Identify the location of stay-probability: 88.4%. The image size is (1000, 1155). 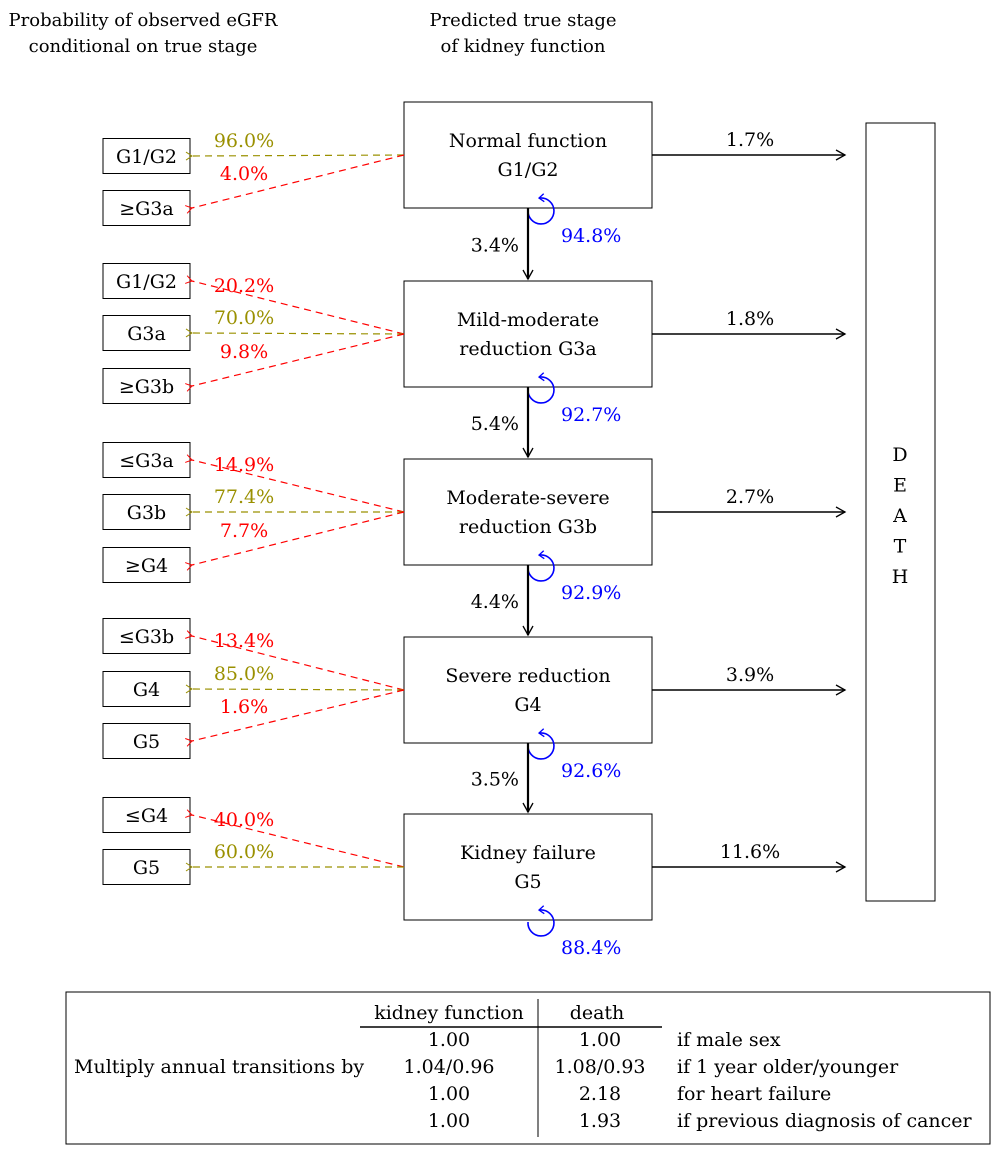
(591, 948).